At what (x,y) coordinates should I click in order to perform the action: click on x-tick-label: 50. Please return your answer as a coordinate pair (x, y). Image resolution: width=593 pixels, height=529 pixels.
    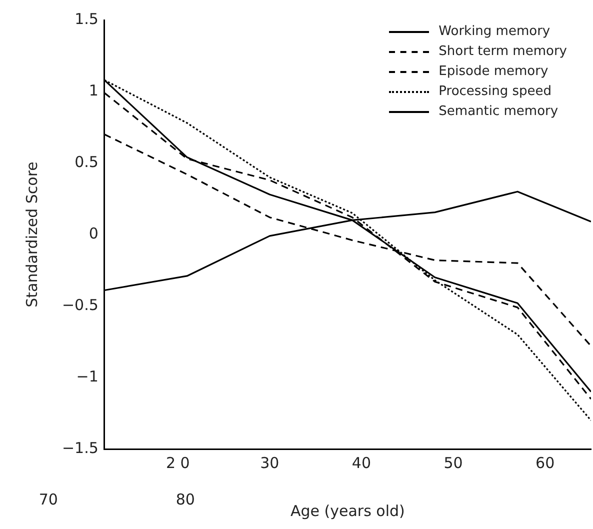
    Looking at the image, I should click on (453, 463).